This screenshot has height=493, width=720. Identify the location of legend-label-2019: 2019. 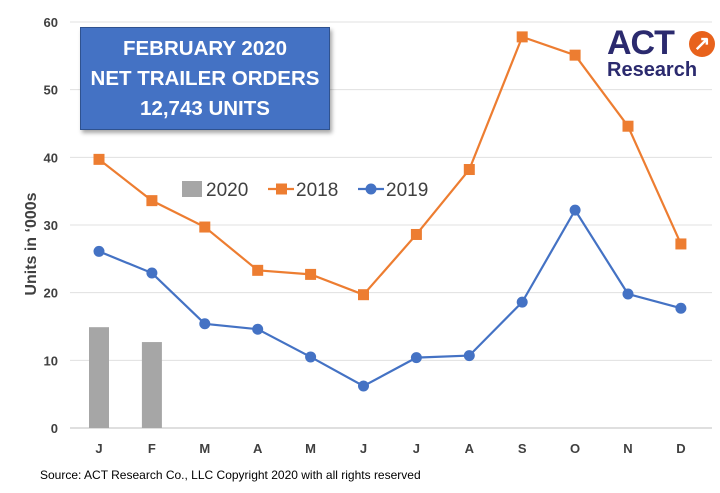
(407, 190).